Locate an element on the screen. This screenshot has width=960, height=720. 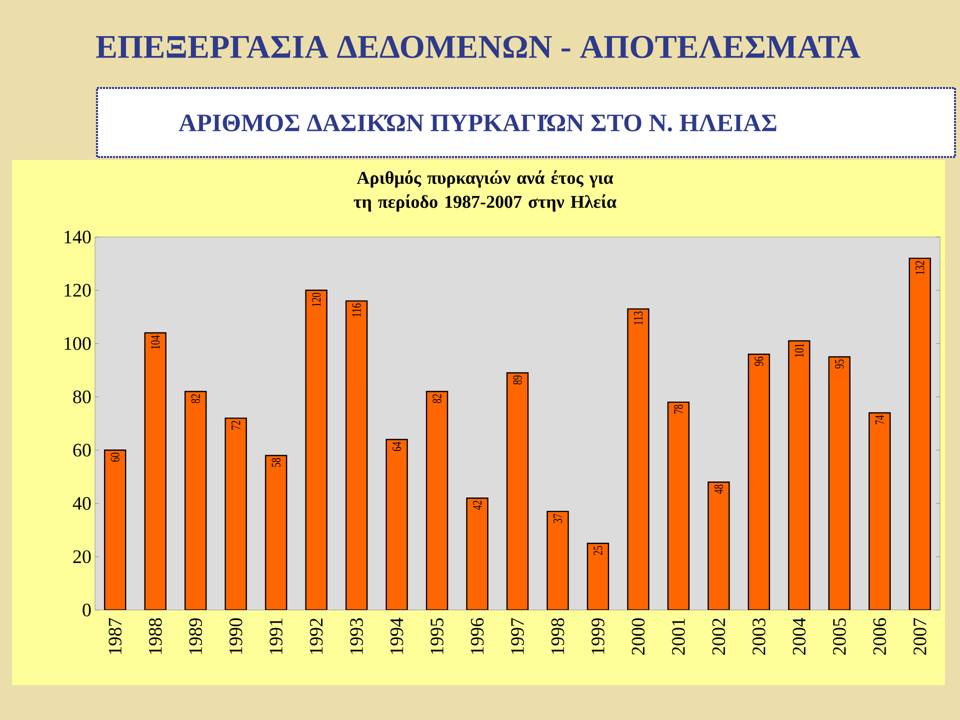
x-tick-label: 2005 is located at coordinates (839, 636).